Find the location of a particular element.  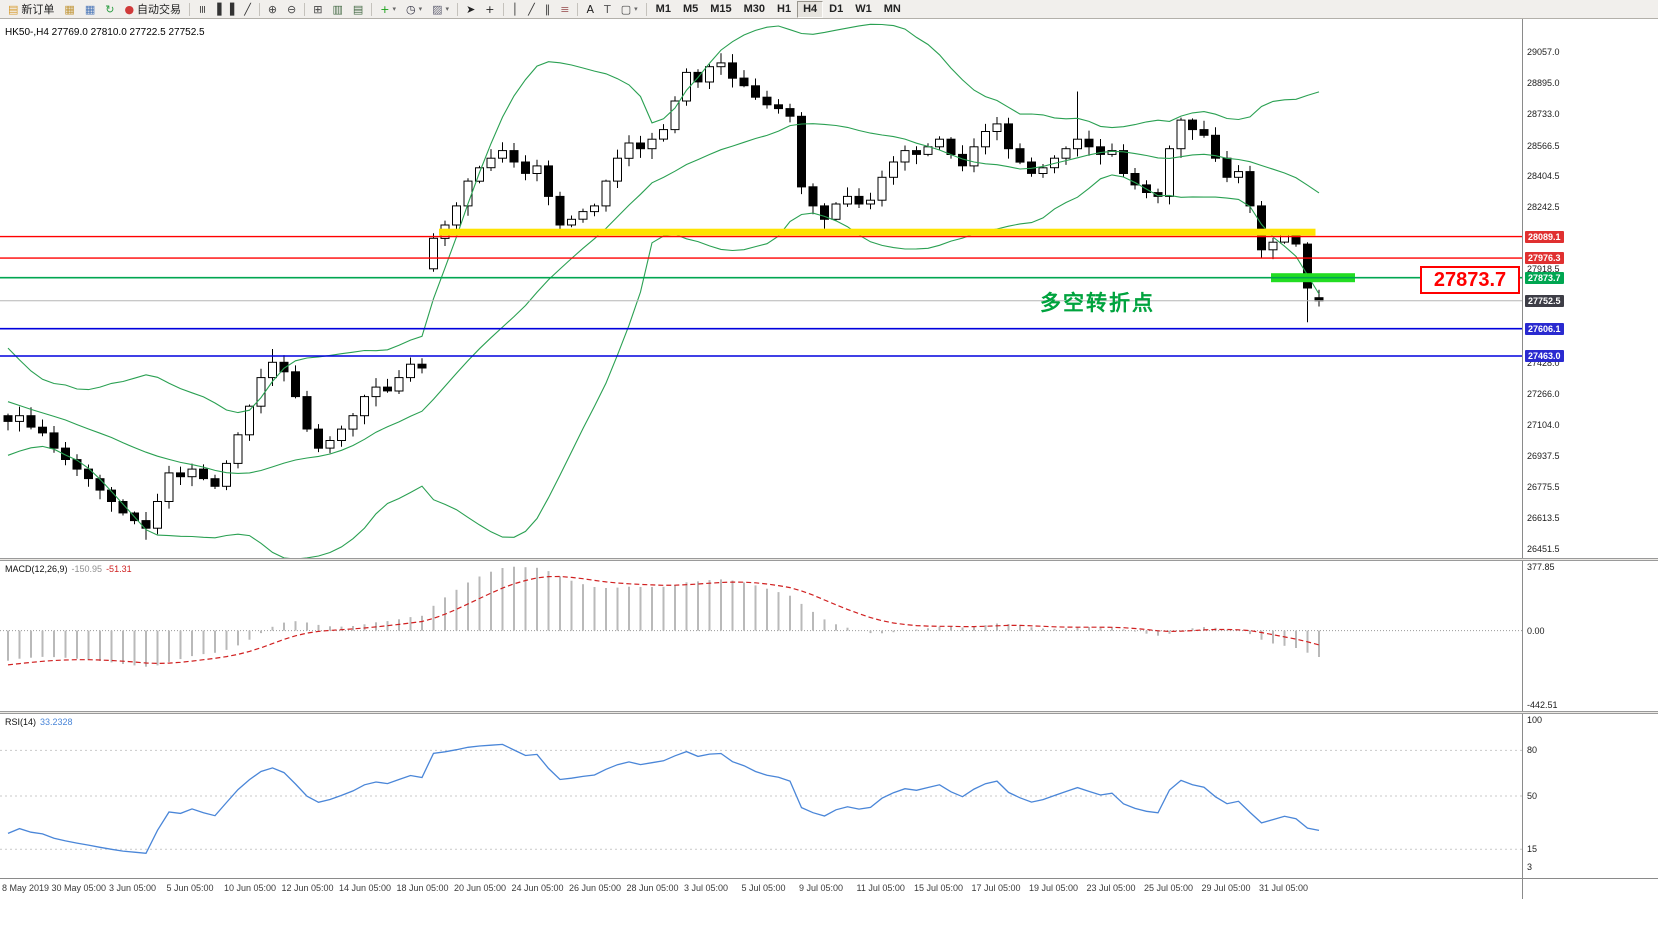

rsi-tick: 3 is located at coordinates (1530, 867).